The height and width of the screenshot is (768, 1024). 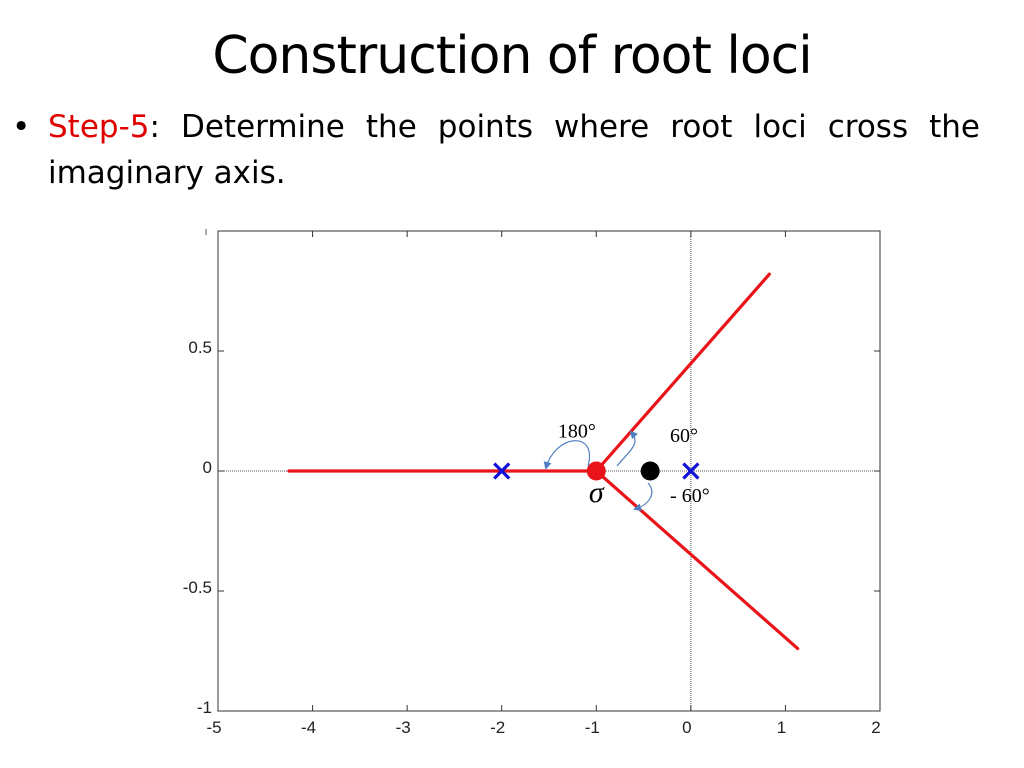 What do you see at coordinates (781, 727) in the screenshot?
I see `x-tick-label: 1` at bounding box center [781, 727].